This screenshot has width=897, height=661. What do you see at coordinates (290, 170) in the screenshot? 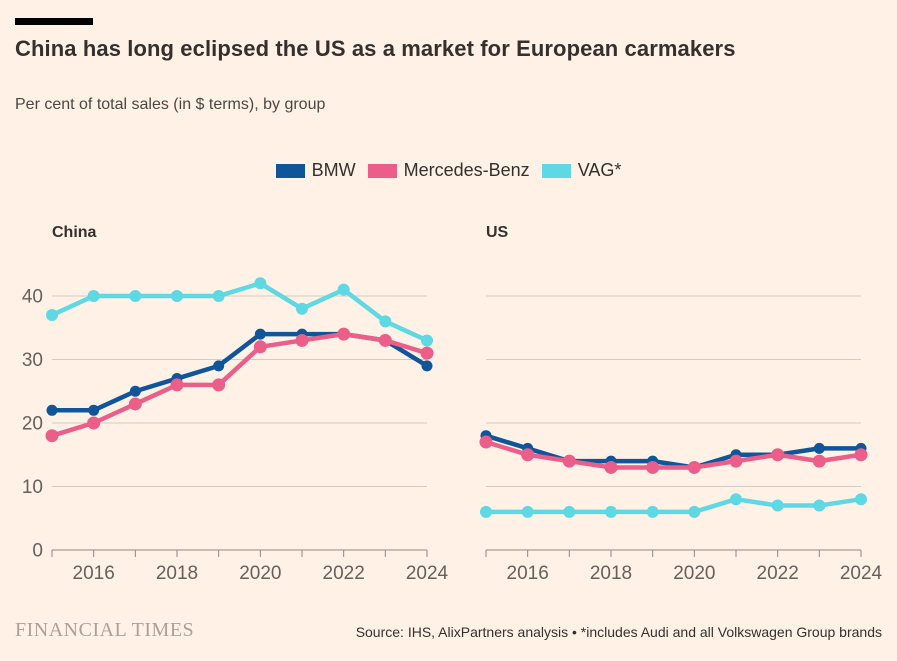
I see `legend-swatch-bmw` at bounding box center [290, 170].